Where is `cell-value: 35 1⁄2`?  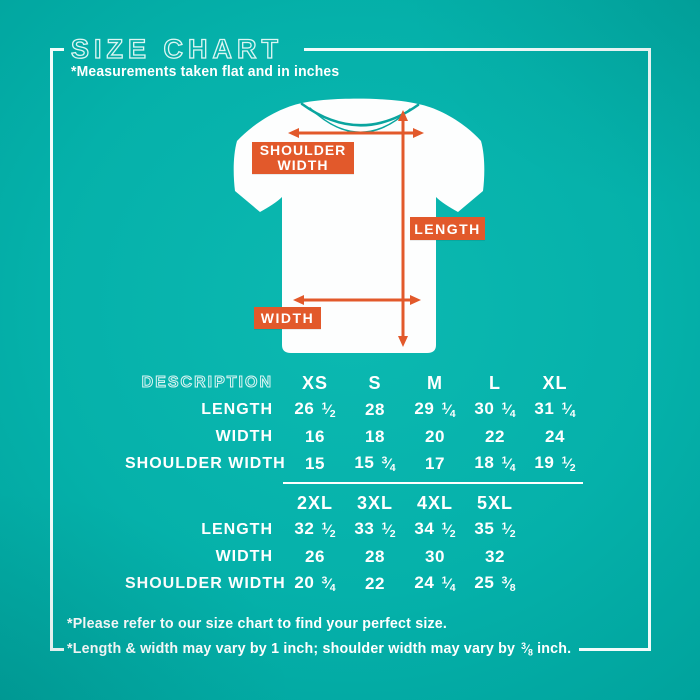
cell-value: 35 1⁄2 is located at coordinates (495, 529).